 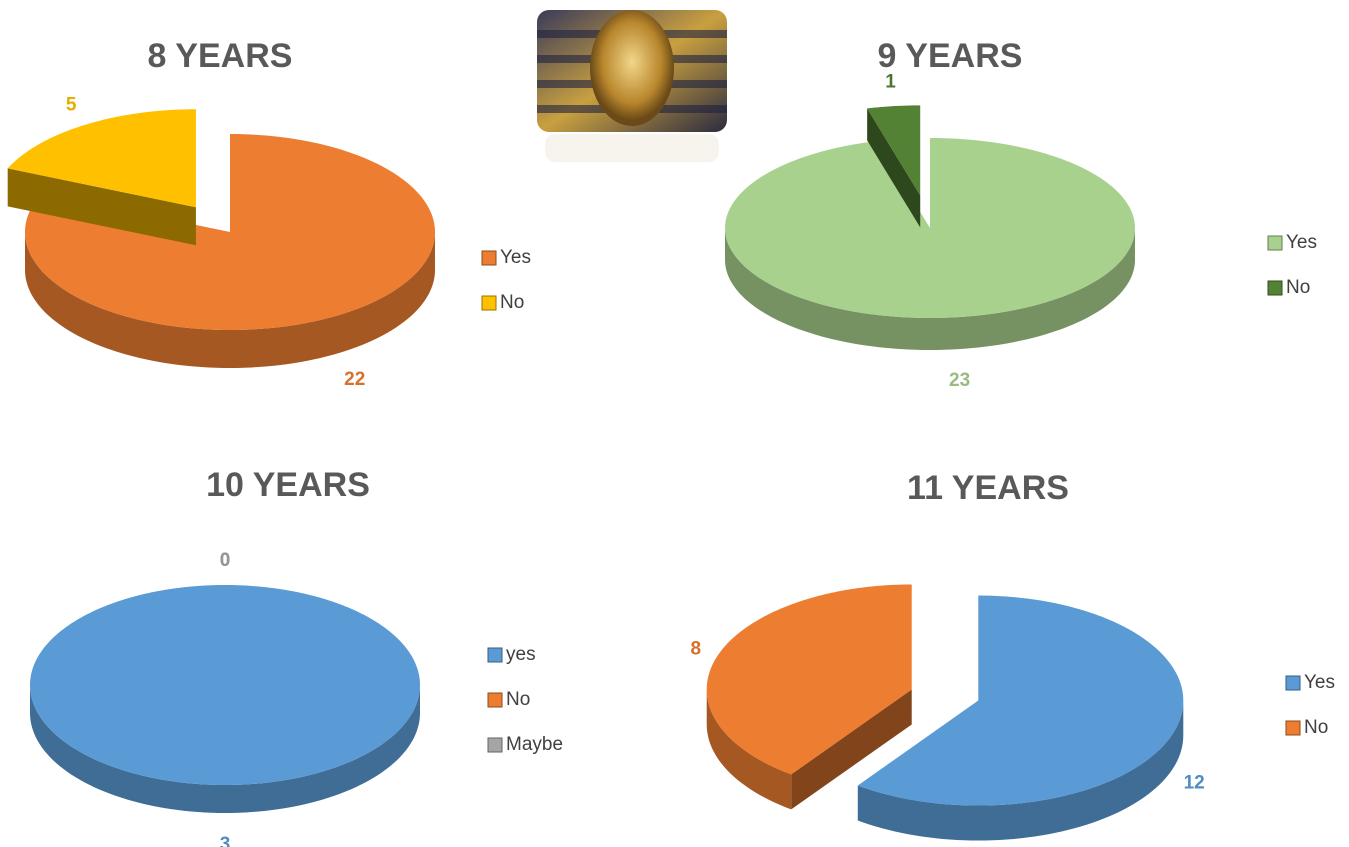 What do you see at coordinates (225, 840) in the screenshot?
I see `data-label: 3` at bounding box center [225, 840].